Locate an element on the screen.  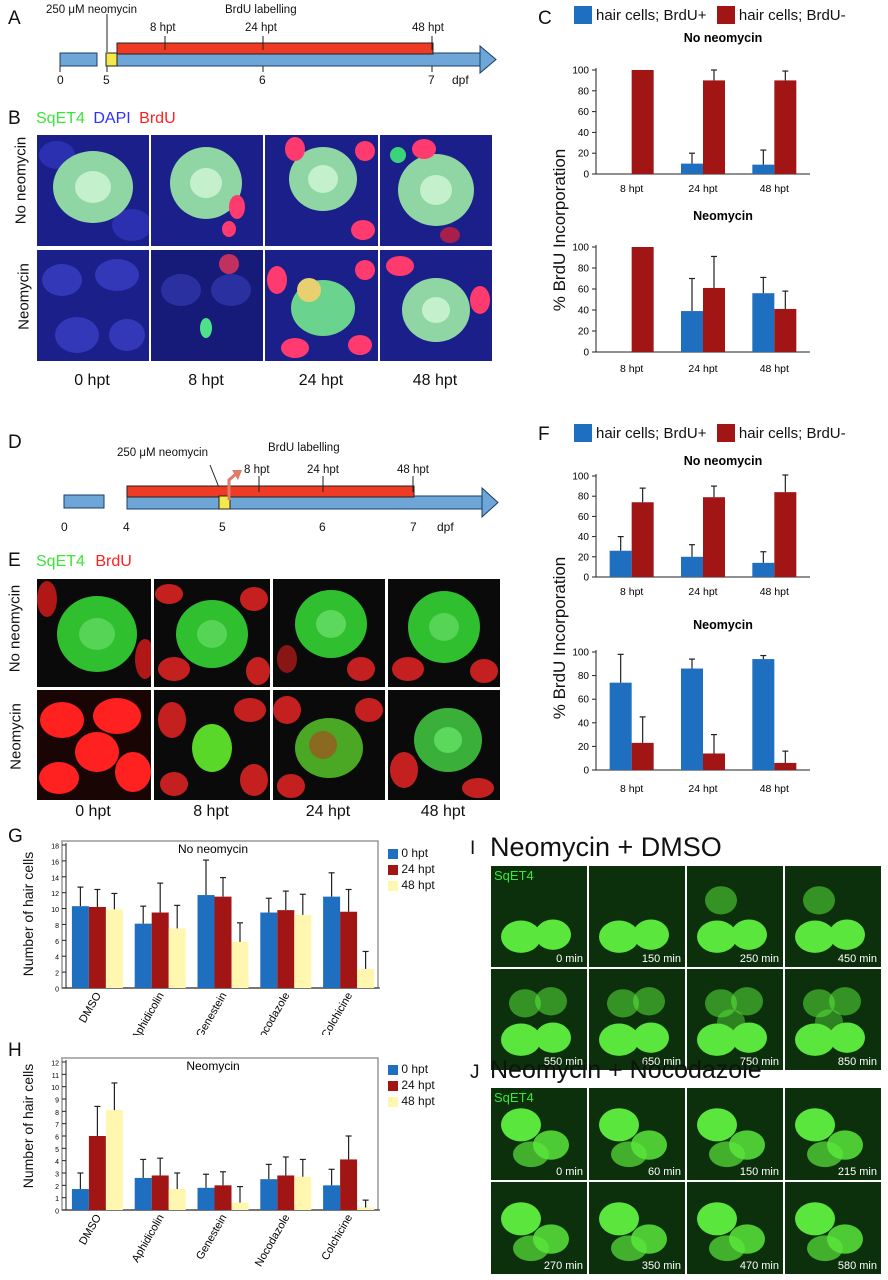
timelapse-frame: 215 min is located at coordinates (833, 1134).